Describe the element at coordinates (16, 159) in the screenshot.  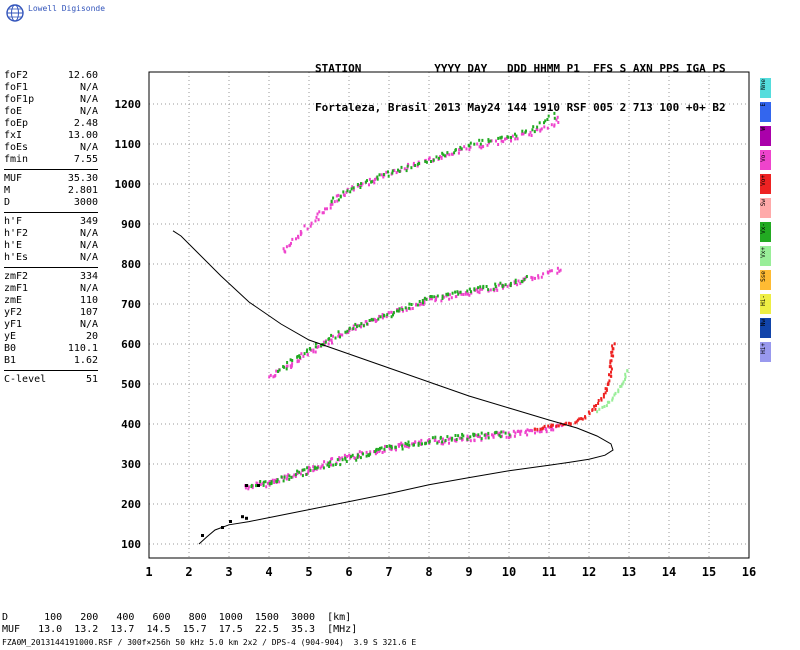
I see `param-label: fmin` at that location.